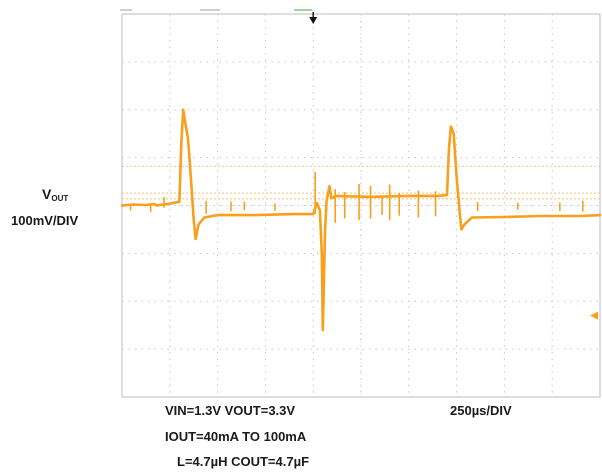  Describe the element at coordinates (45, 220) in the screenshot. I see `channel-scale-label: 100mV/DIV` at that location.